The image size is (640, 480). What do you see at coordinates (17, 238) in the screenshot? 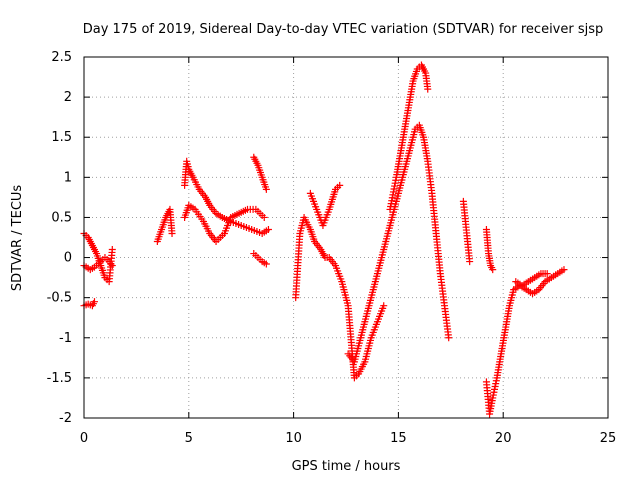
I see `y-axis-label: SDTVAR / TECUs` at bounding box center [17, 238].